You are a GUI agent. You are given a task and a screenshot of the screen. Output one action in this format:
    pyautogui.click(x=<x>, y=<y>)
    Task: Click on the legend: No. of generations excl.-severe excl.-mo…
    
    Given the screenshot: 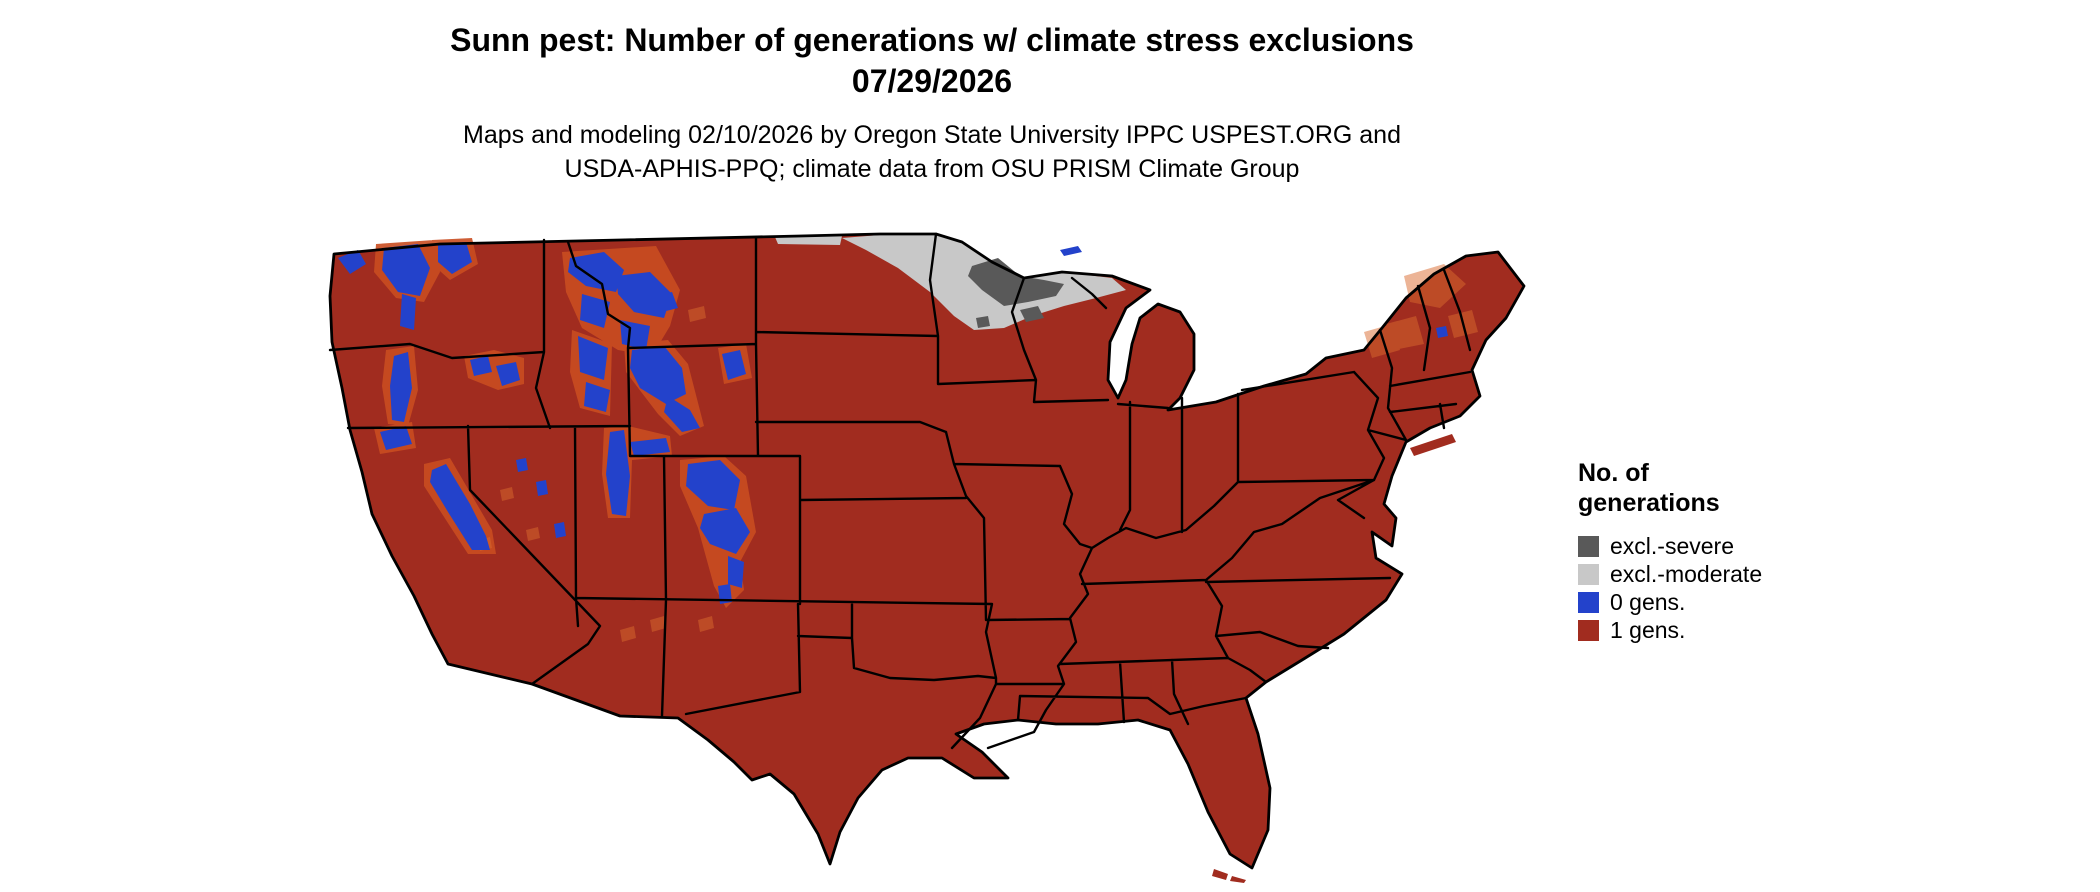 What is the action you would take?
    pyautogui.click(x=1670, y=551)
    